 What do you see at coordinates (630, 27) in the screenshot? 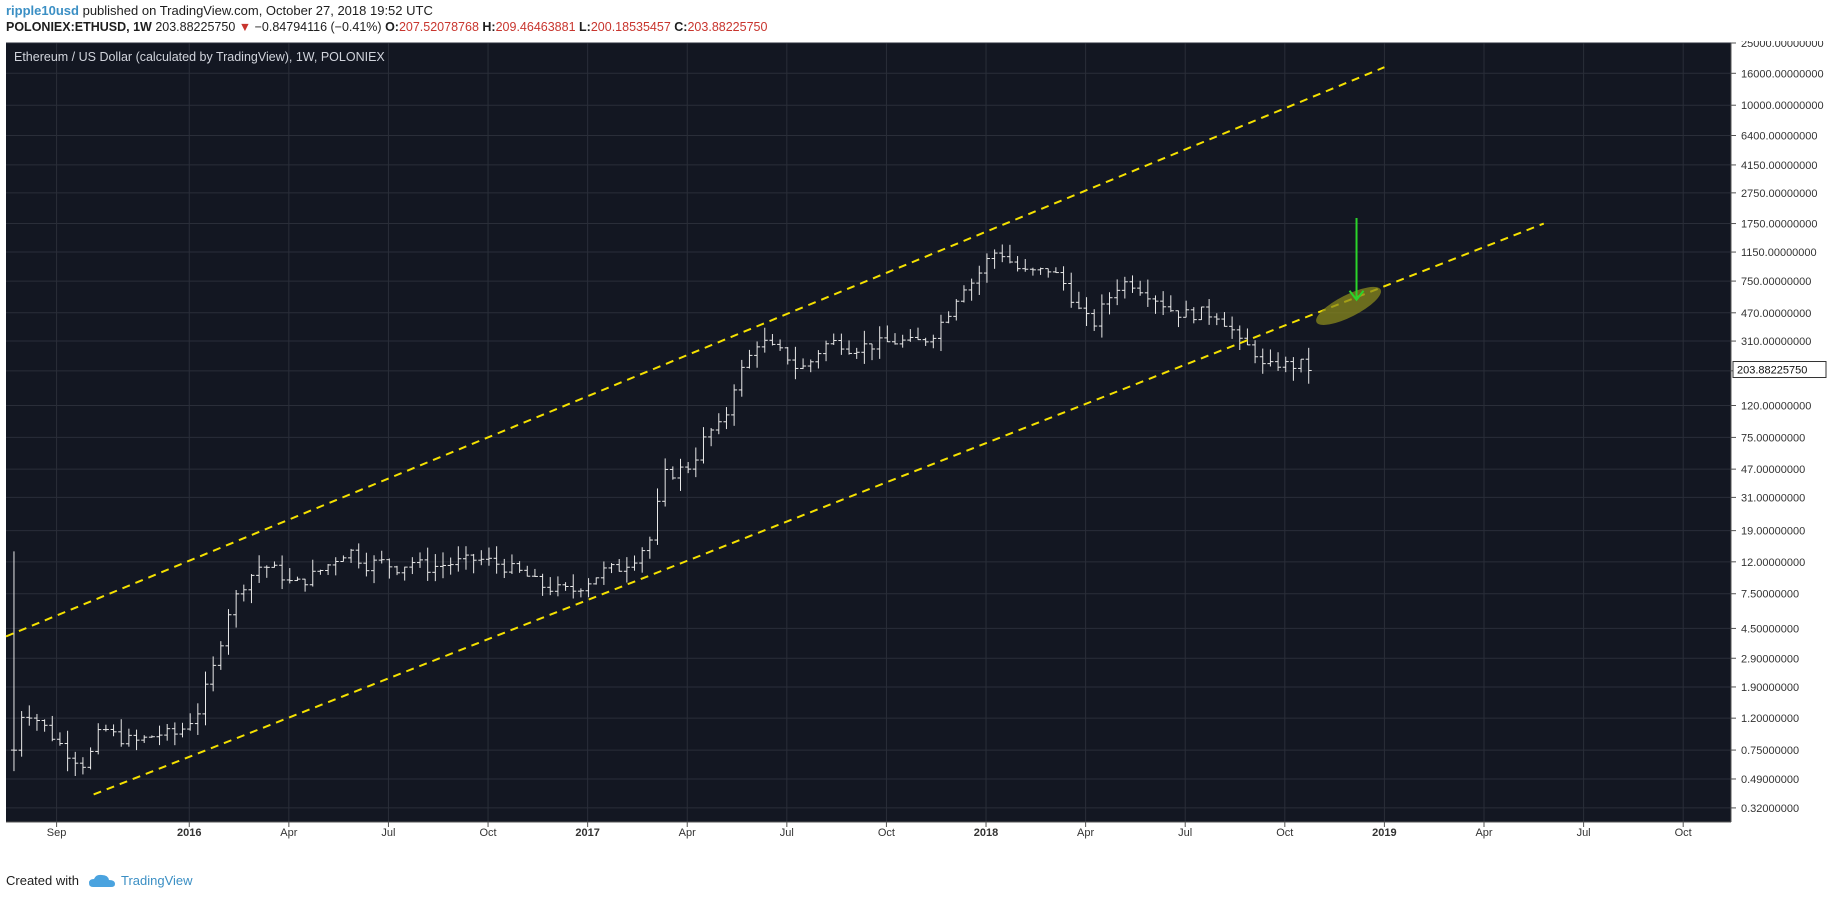
I see `low-value: 200.18535457` at bounding box center [630, 27].